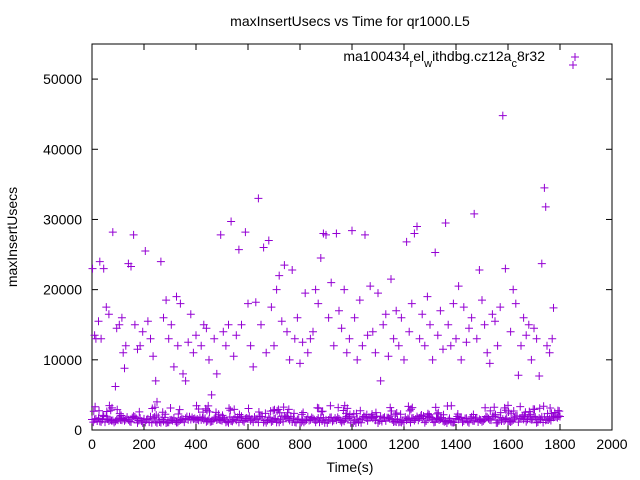 Image resolution: width=640 pixels, height=480 pixels. Describe the element at coordinates (248, 444) in the screenshot. I see `x-tick-label: 600` at that location.